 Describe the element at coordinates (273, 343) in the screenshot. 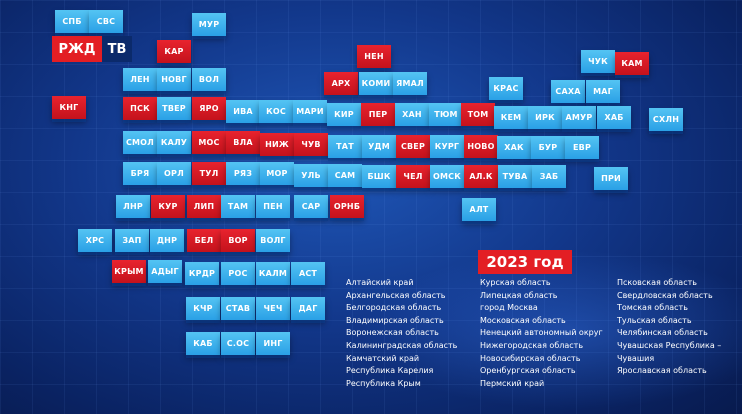

I see `region-tile: ИНГ` at that location.